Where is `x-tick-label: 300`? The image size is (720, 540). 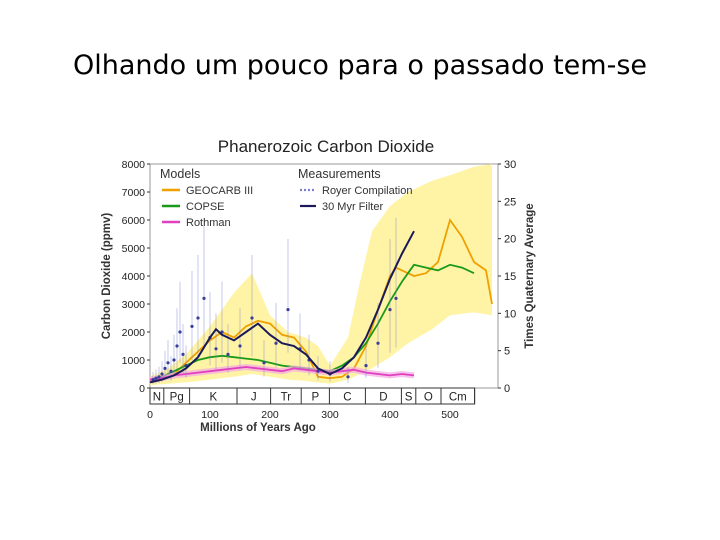
x-tick-label: 300 is located at coordinates (330, 415).